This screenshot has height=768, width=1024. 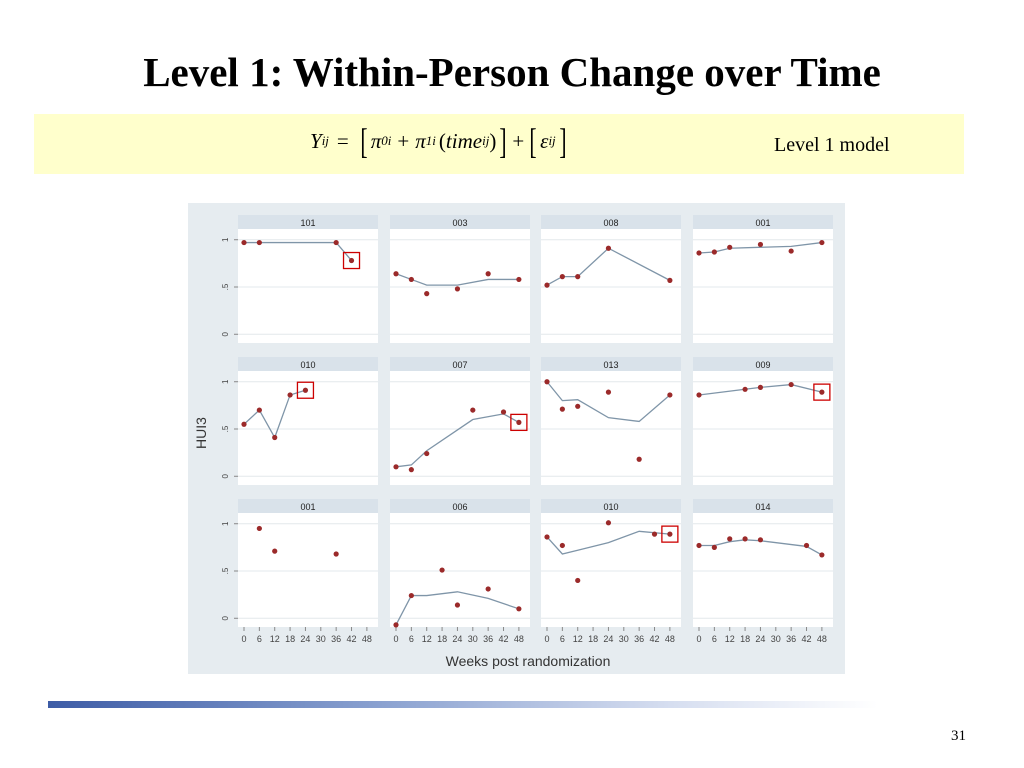 I want to click on equation-equals: =, so click(x=342, y=140).